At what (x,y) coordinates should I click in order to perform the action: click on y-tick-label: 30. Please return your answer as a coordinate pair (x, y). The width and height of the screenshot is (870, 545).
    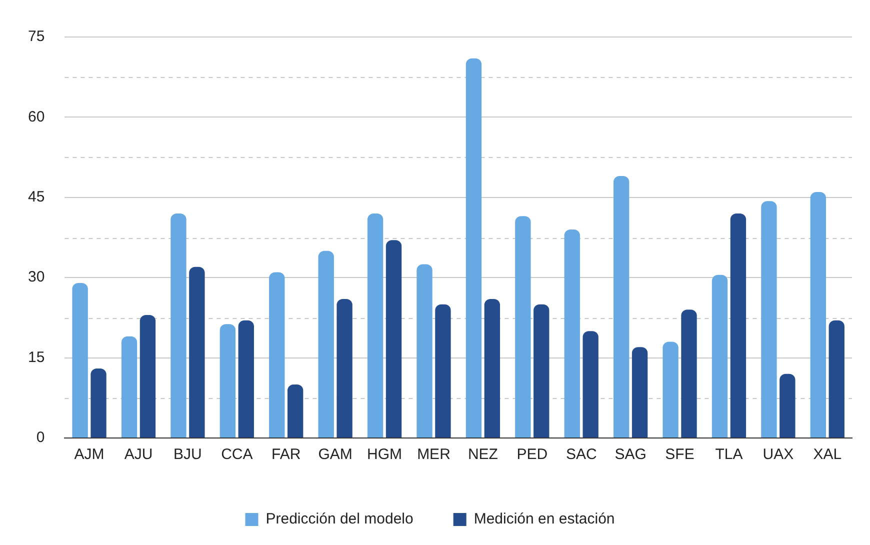
    Looking at the image, I should click on (36, 277).